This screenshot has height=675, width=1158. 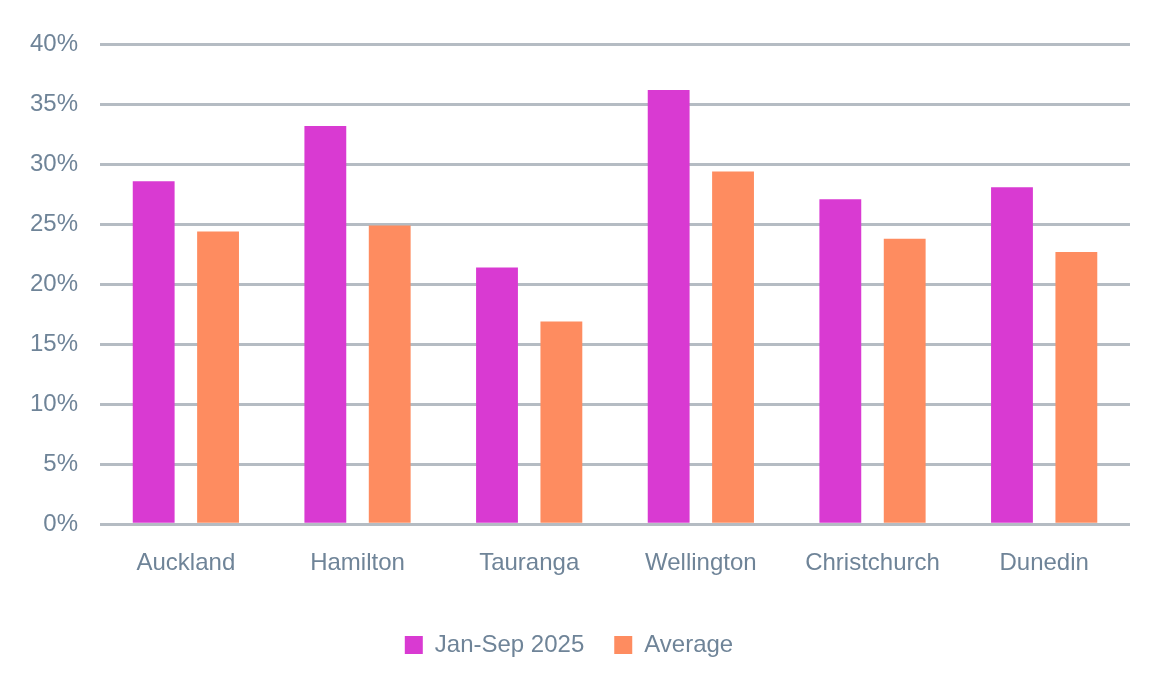 What do you see at coordinates (54, 162) in the screenshot?
I see `y-tick-label: 30%` at bounding box center [54, 162].